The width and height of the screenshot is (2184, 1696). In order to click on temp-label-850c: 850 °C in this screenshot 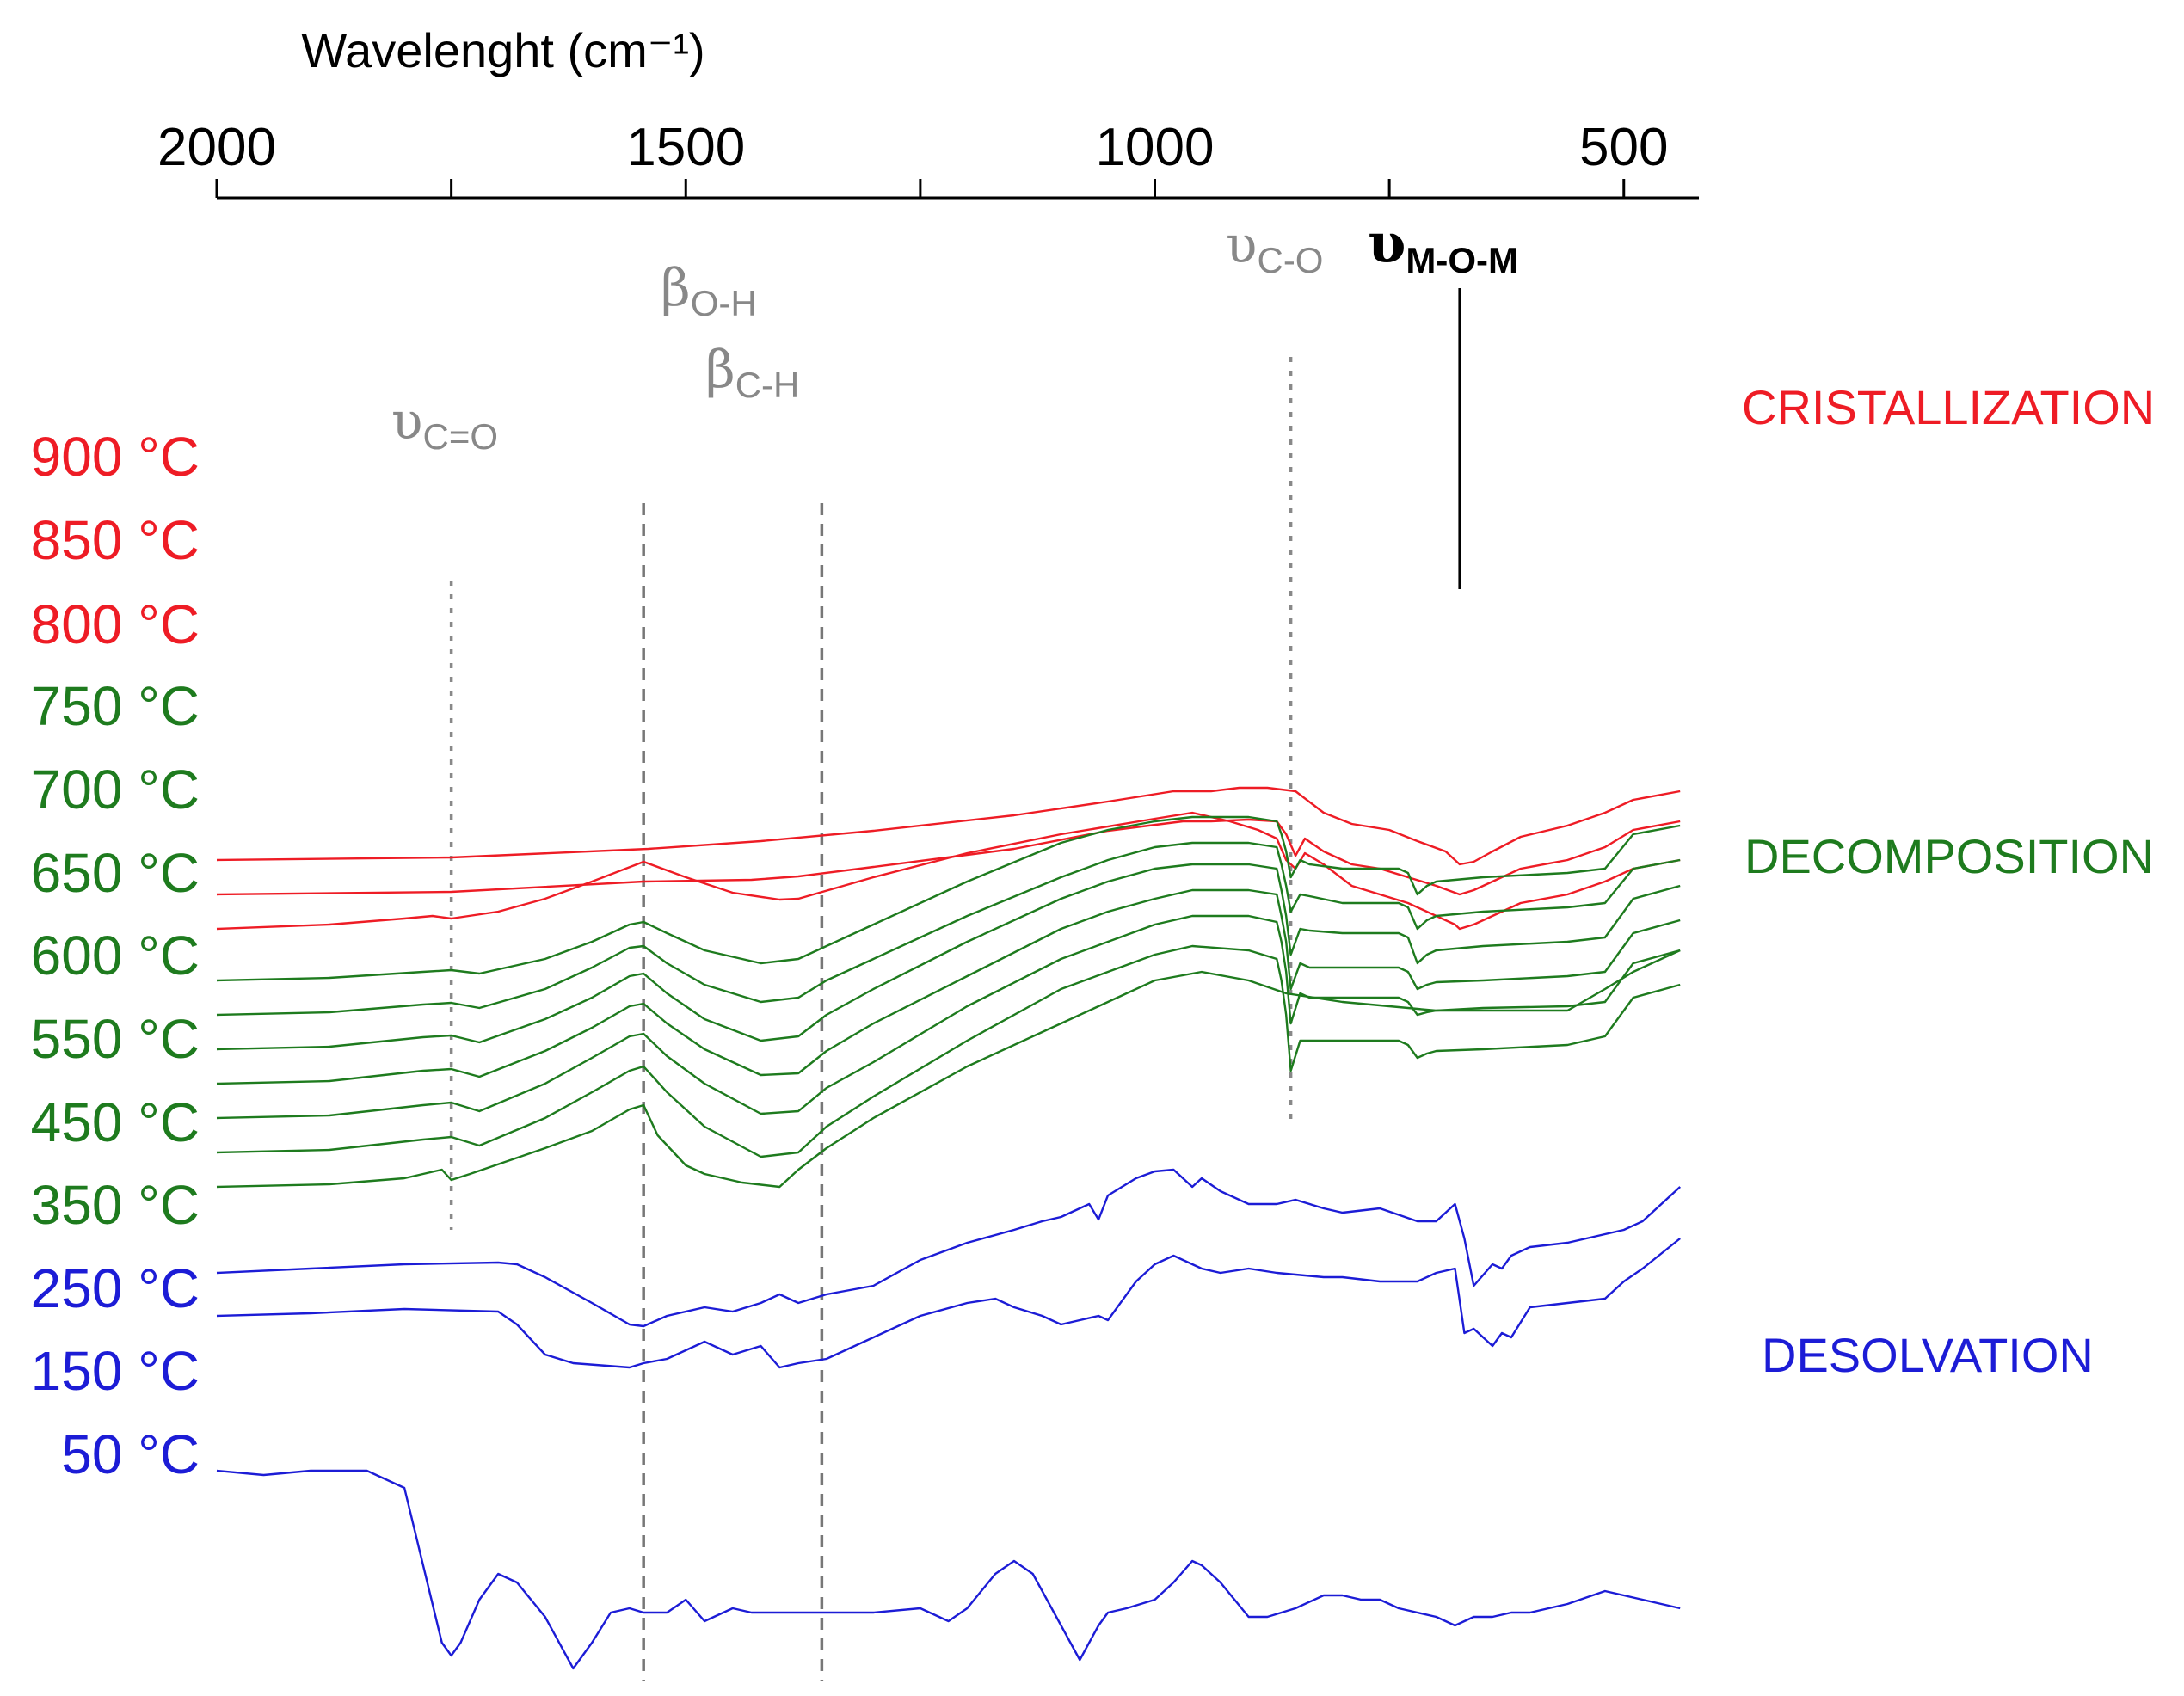, I will do `click(116, 540)`.